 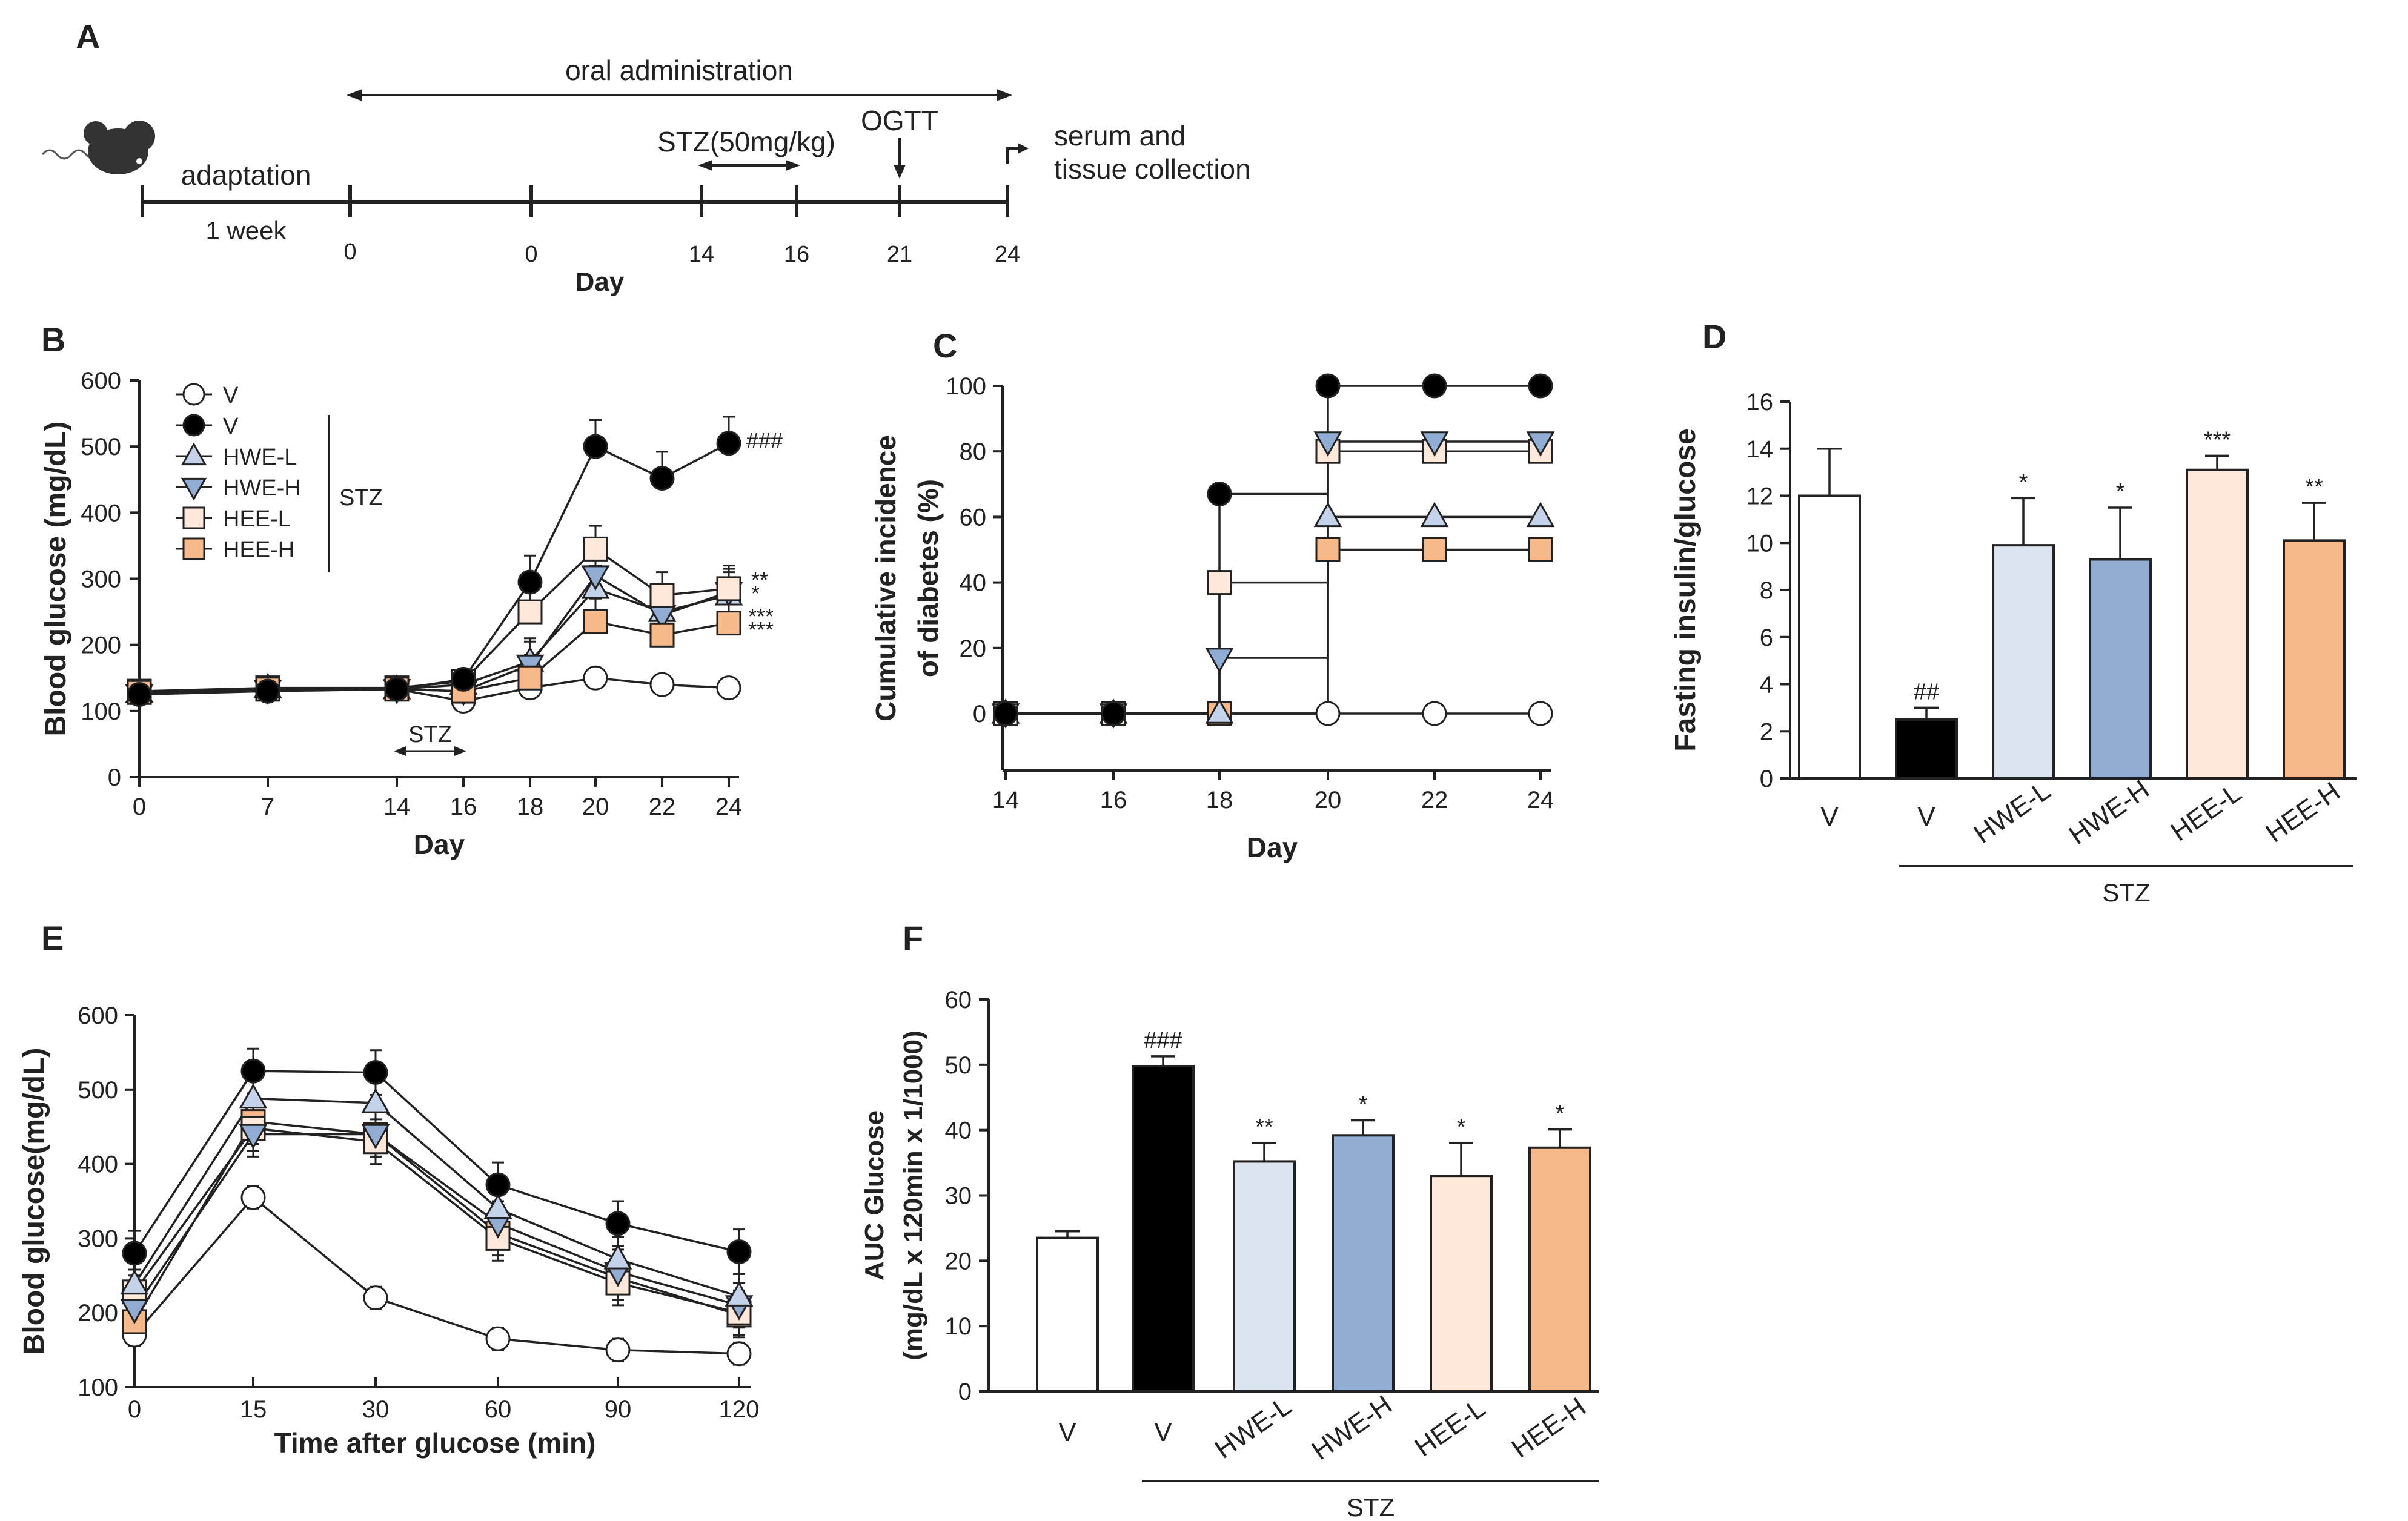 I want to click on significance-mark: ###, so click(x=764, y=441).